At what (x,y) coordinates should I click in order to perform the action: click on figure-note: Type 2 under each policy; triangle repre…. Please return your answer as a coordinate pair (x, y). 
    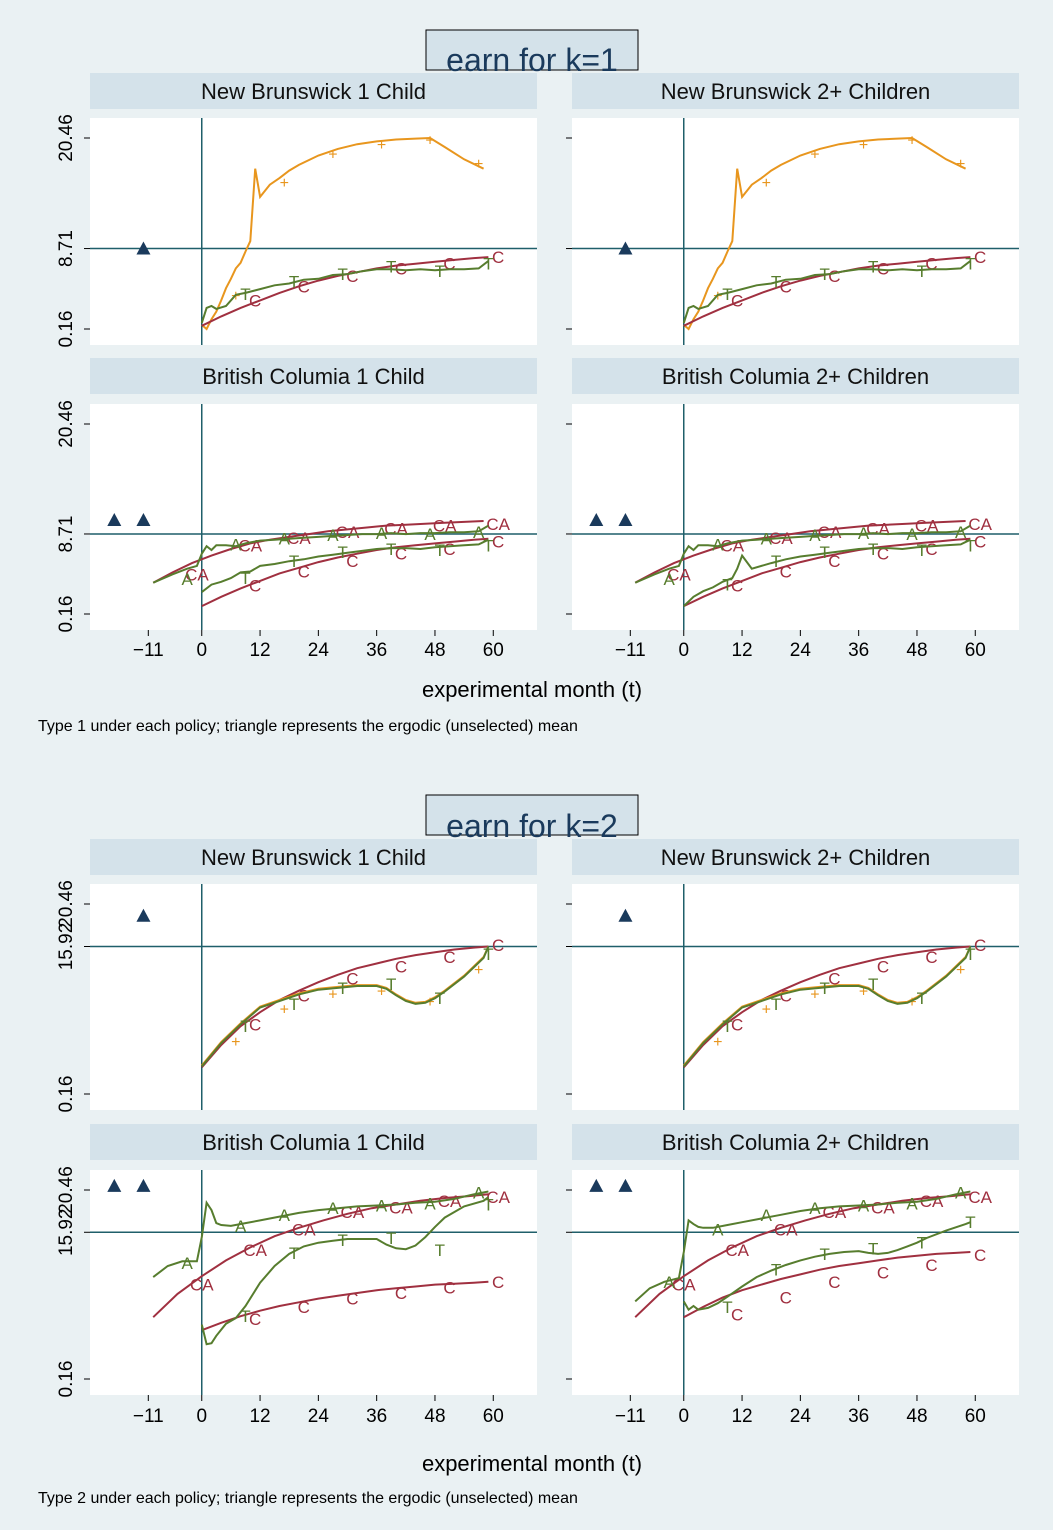
    Looking at the image, I should click on (308, 1498).